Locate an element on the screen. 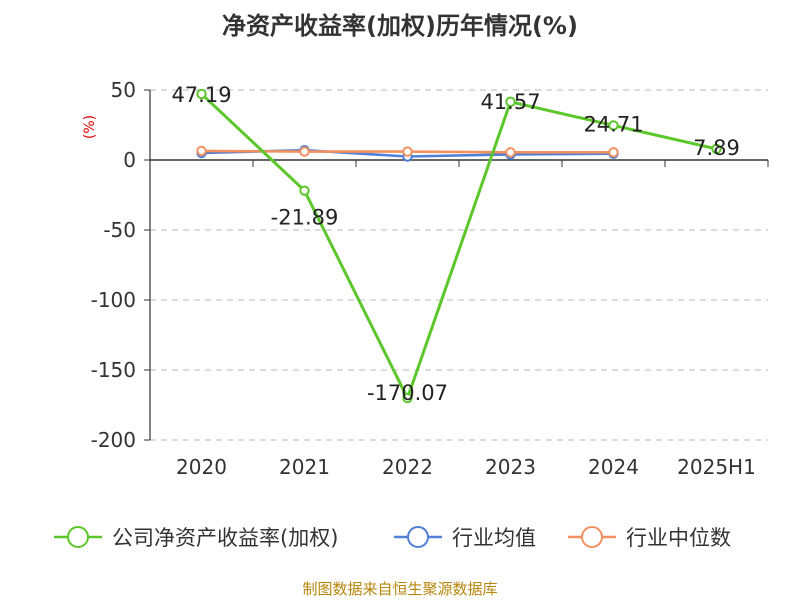 The height and width of the screenshot is (600, 800). y-tick-label: -200 is located at coordinates (113, 440).